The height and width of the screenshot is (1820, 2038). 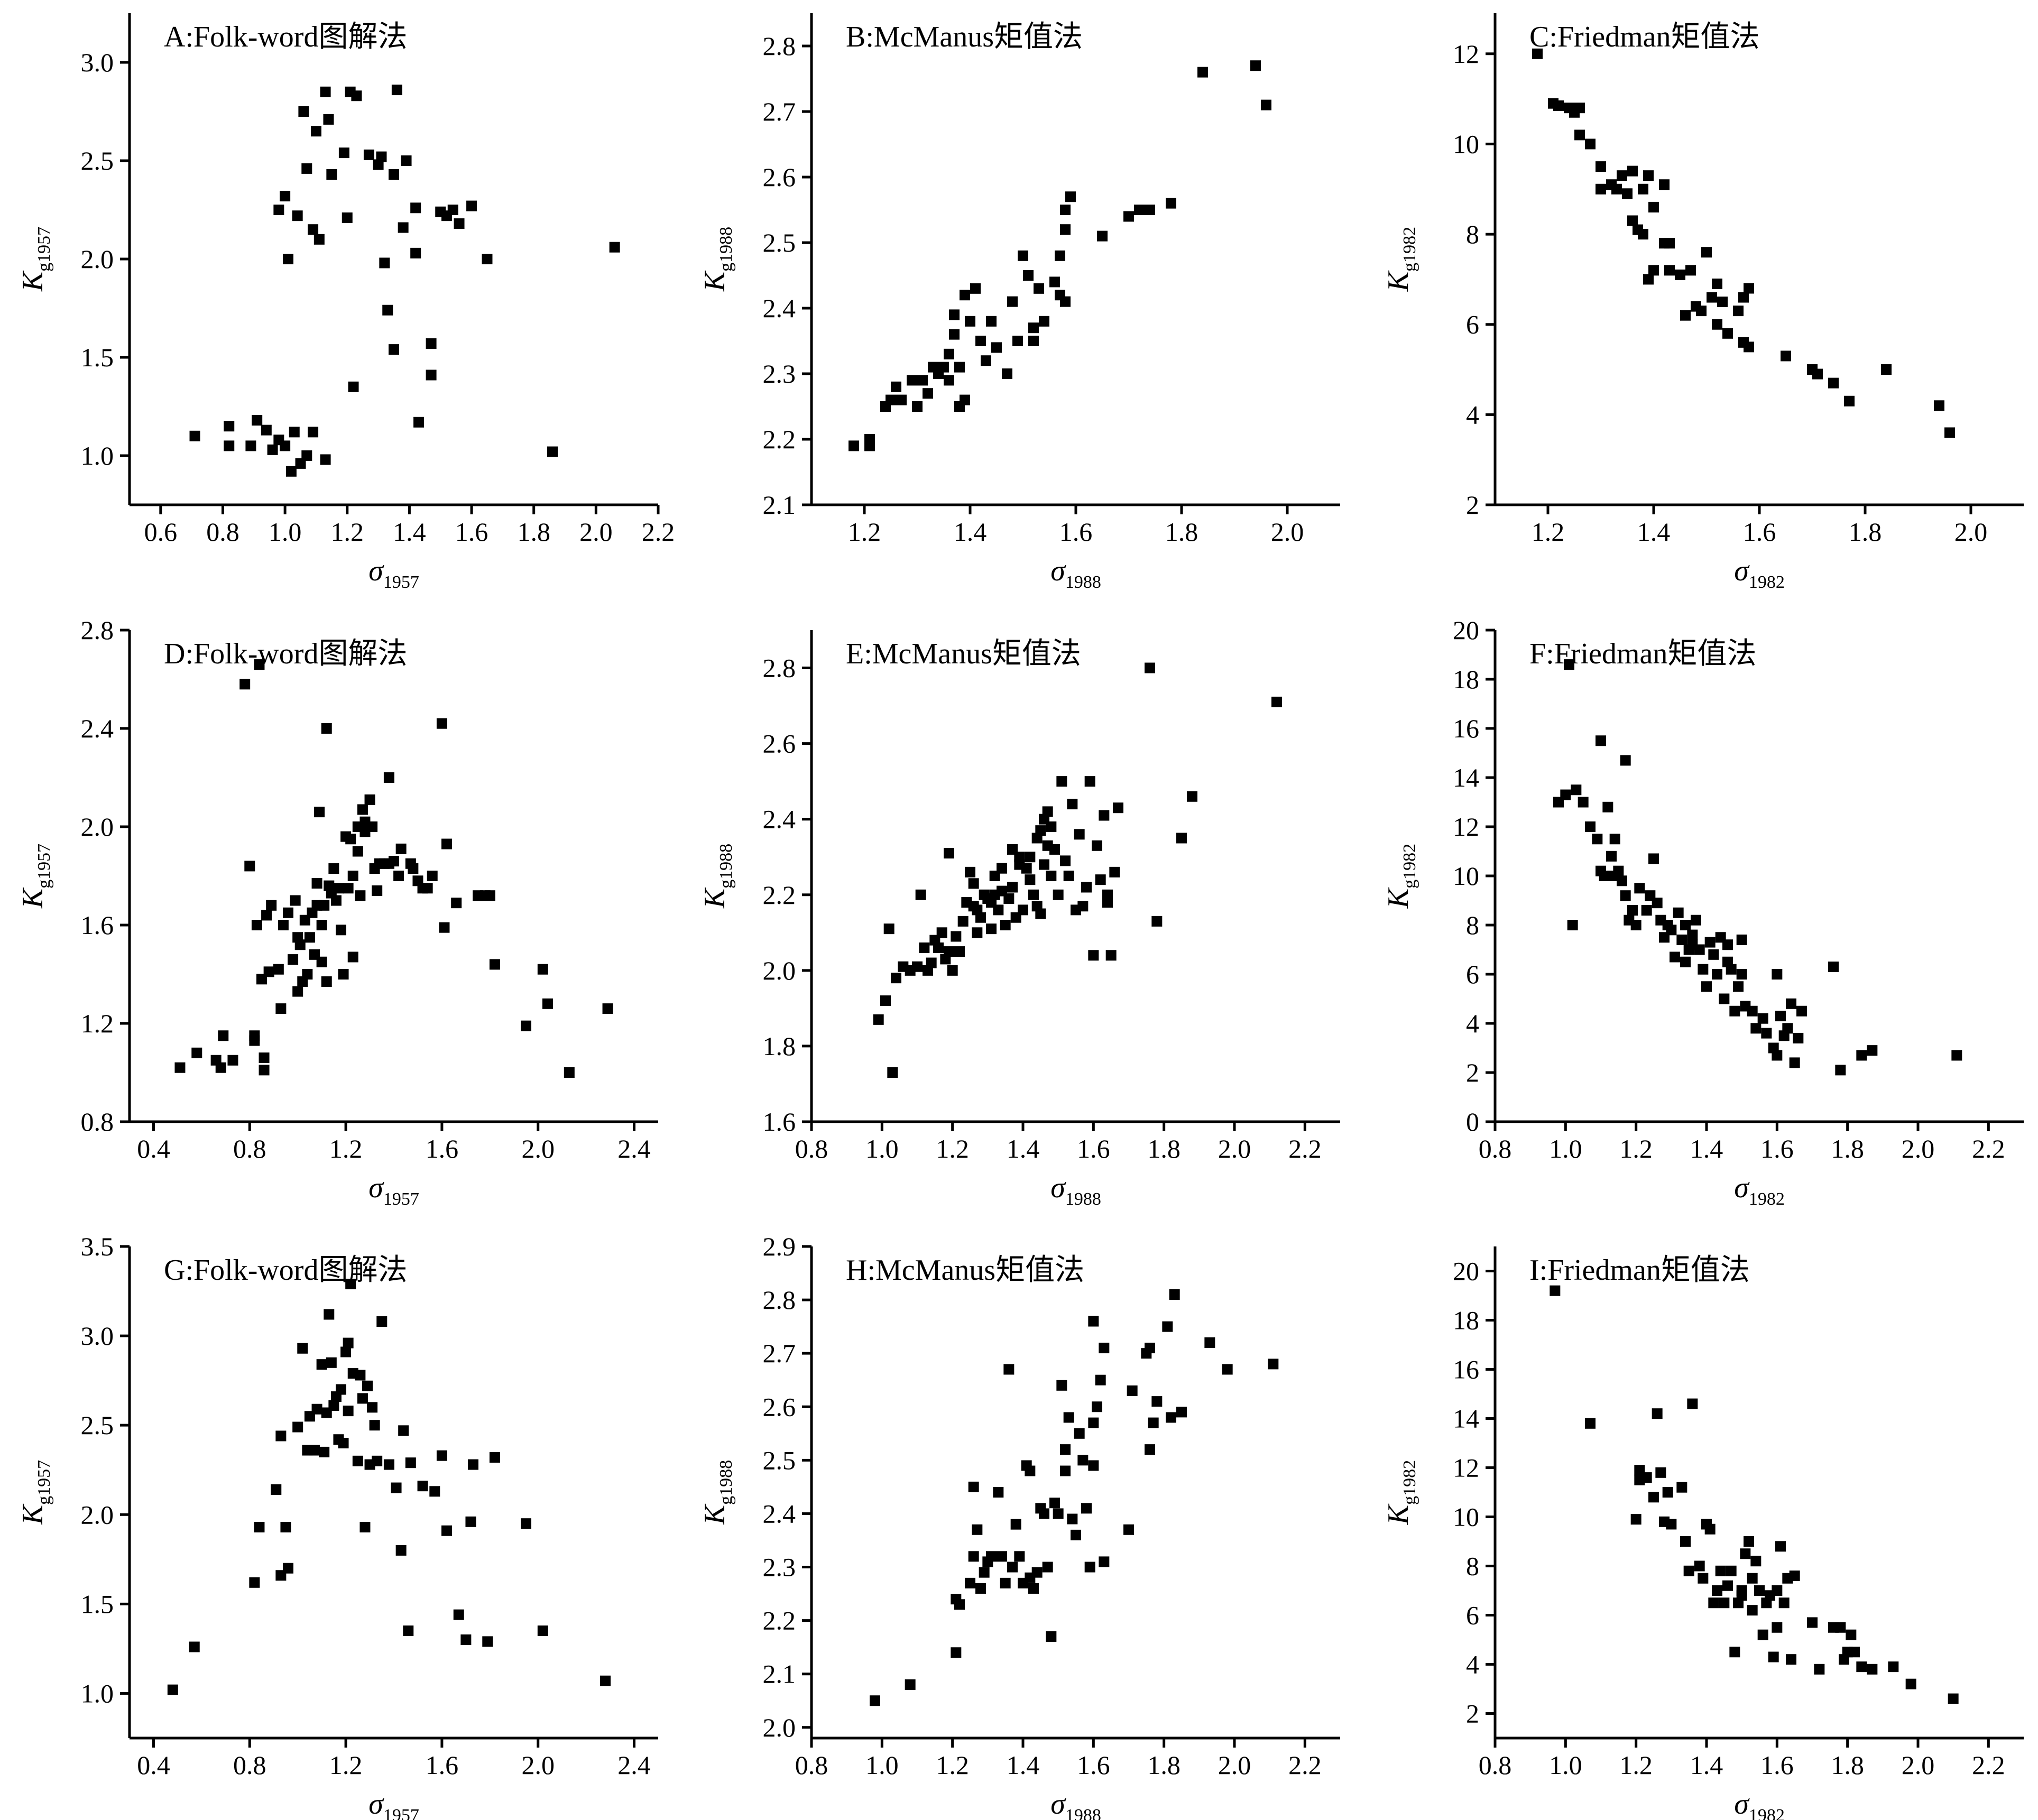 I want to click on panel-title: F:Friedman矩值法, so click(x=1643, y=654).